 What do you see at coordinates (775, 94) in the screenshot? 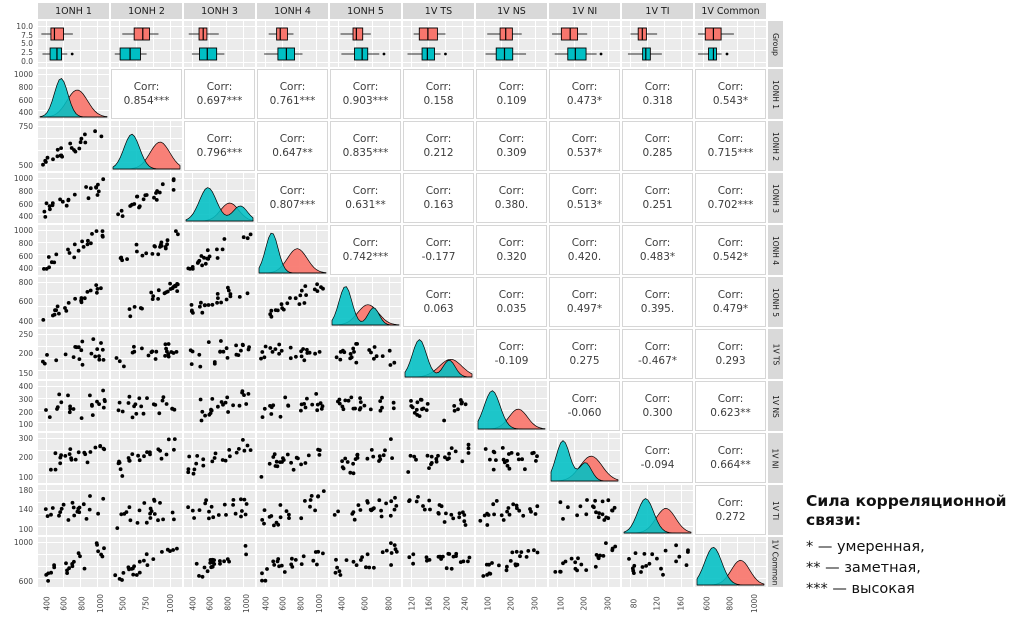
I see `row-strip: 1ONH 1` at bounding box center [775, 94].